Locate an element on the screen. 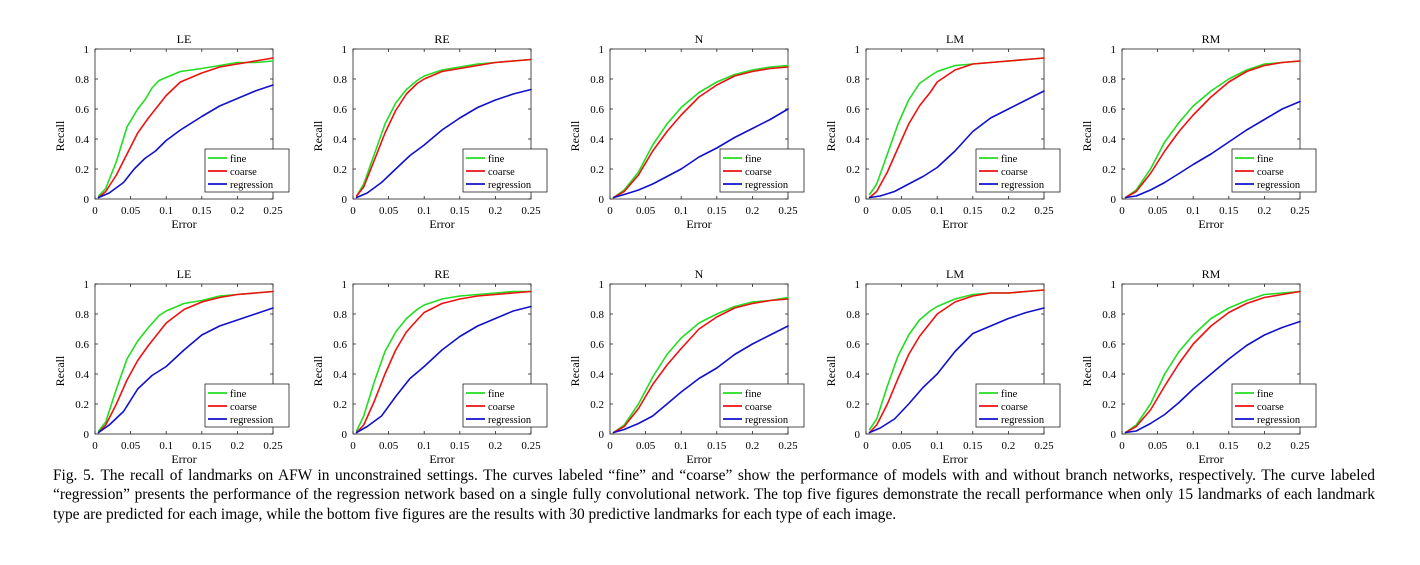 This screenshot has height=565, width=1420. x-tick-label: 0.05 is located at coordinates (902, 211).